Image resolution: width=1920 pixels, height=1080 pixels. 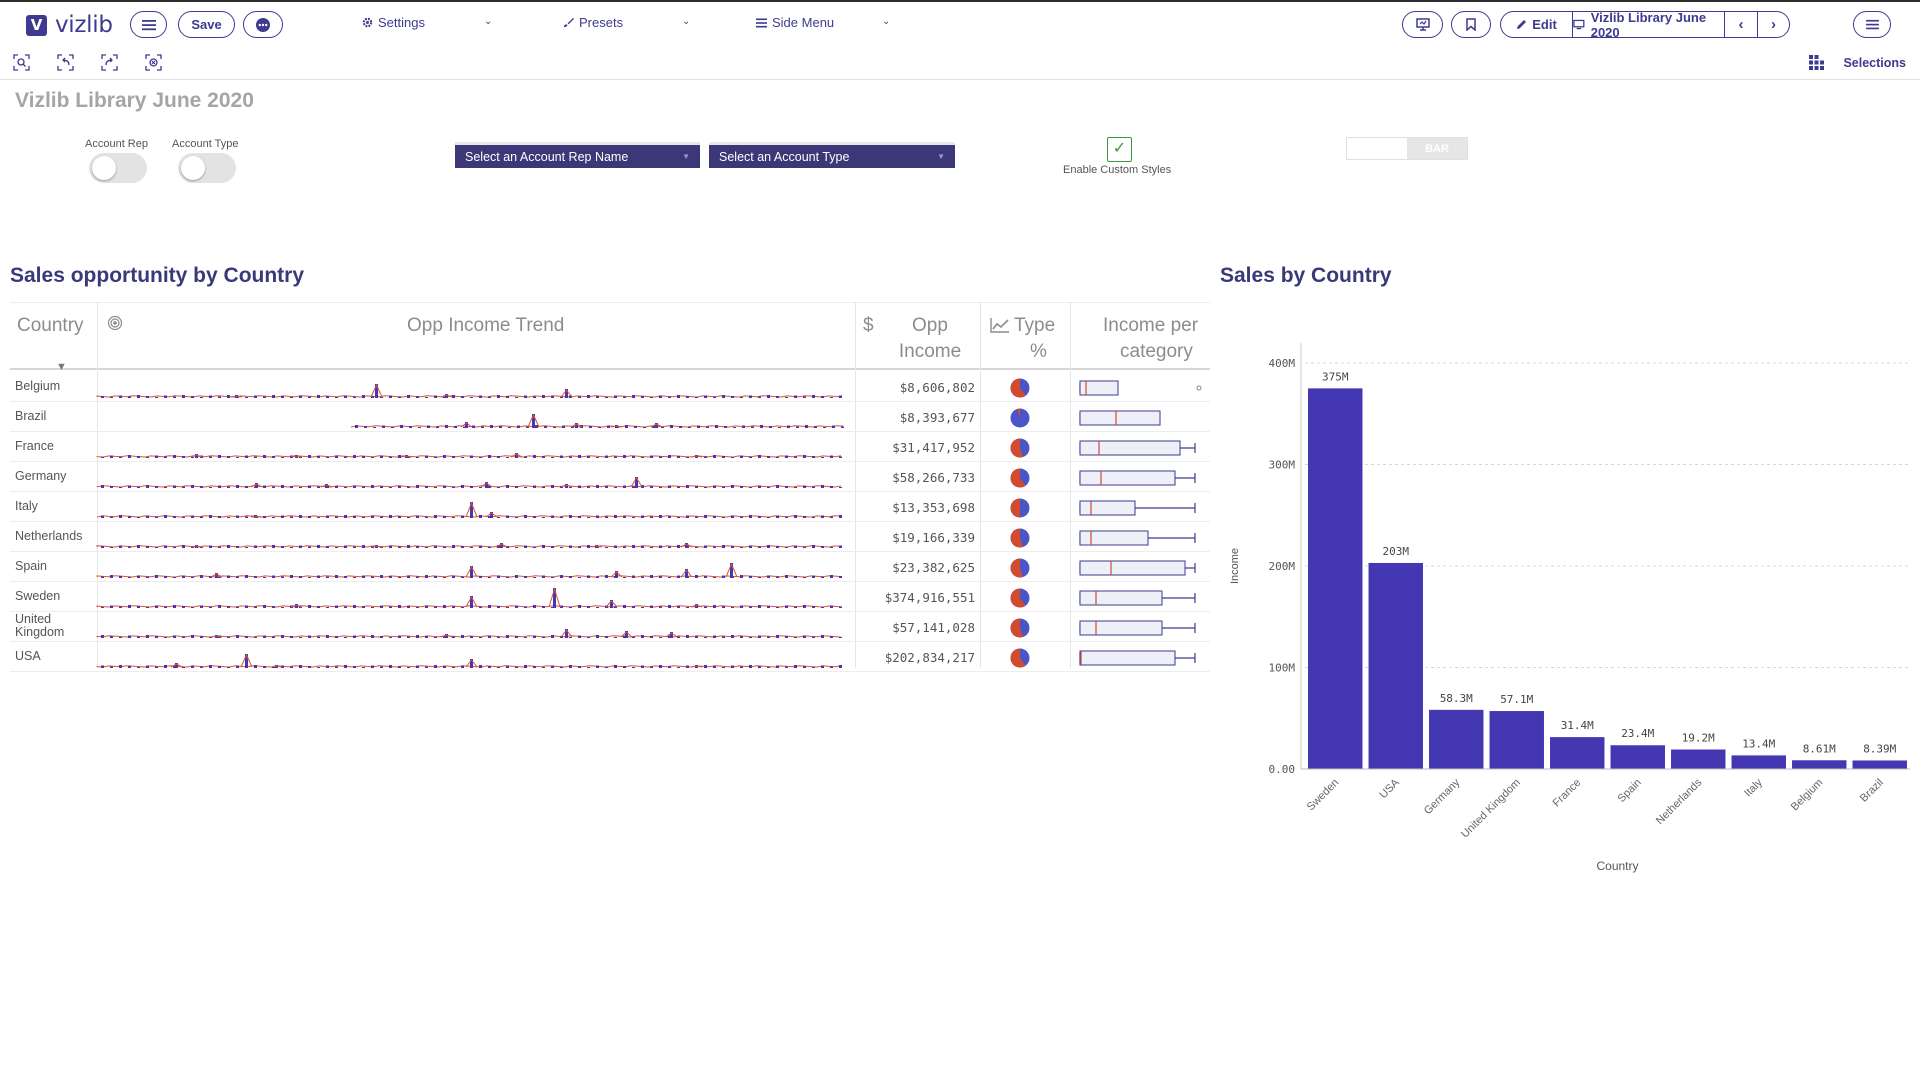 I want to click on bar-usa, so click(x=1395, y=665).